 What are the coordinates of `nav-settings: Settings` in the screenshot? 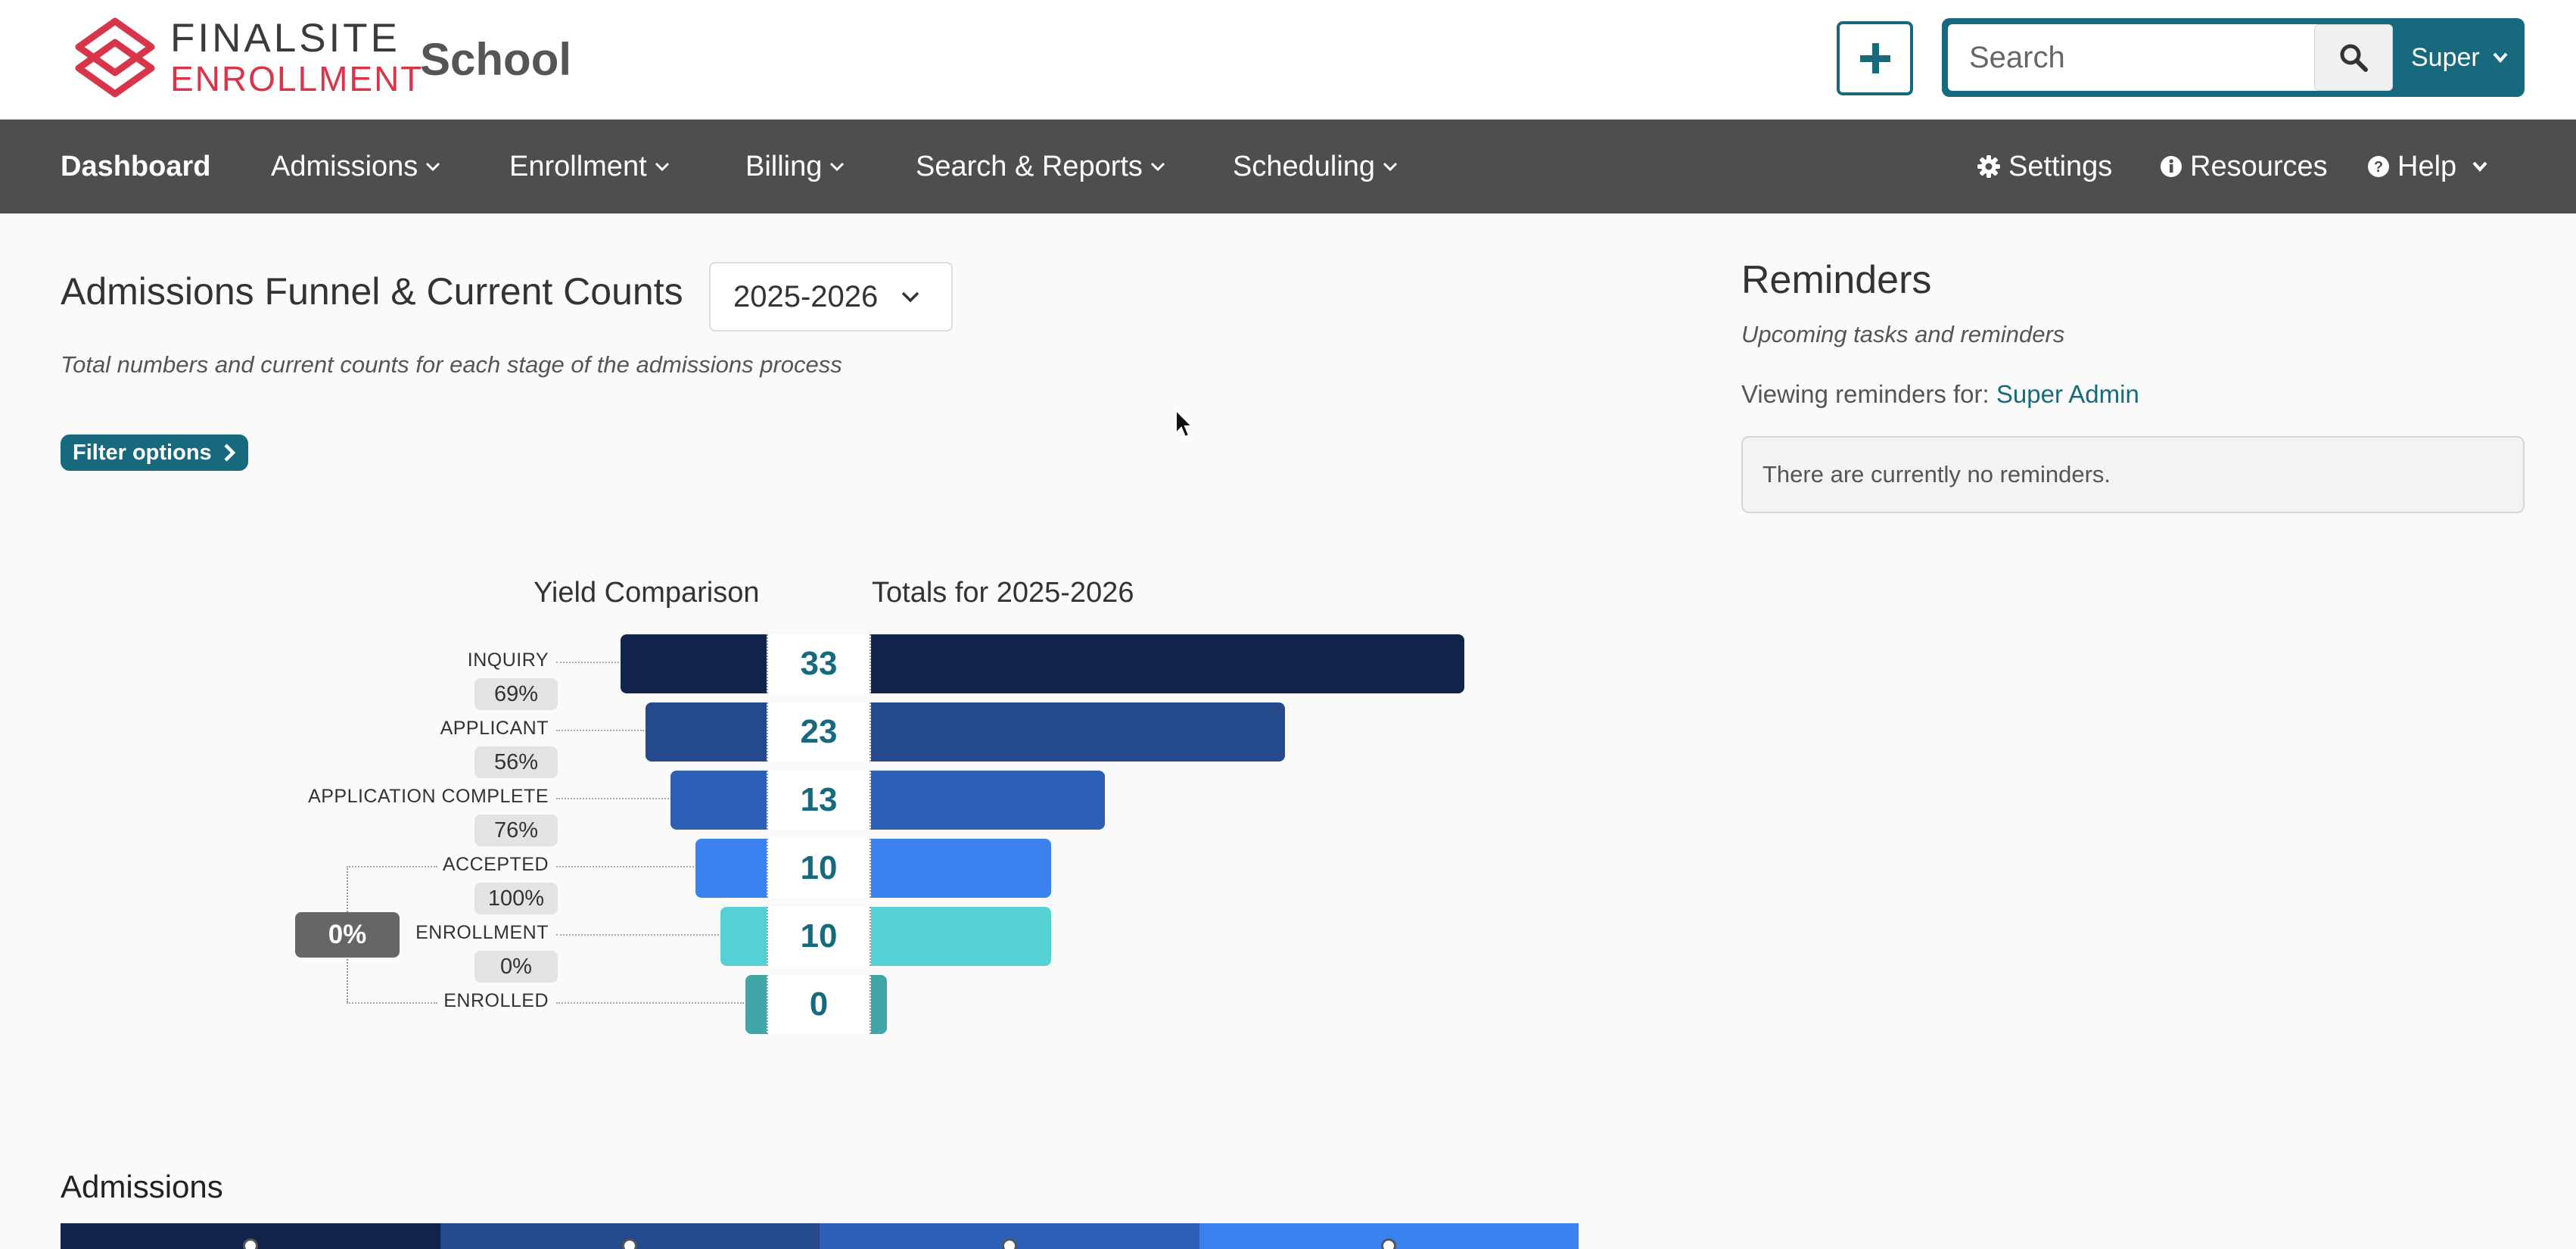 It's located at (2044, 166).